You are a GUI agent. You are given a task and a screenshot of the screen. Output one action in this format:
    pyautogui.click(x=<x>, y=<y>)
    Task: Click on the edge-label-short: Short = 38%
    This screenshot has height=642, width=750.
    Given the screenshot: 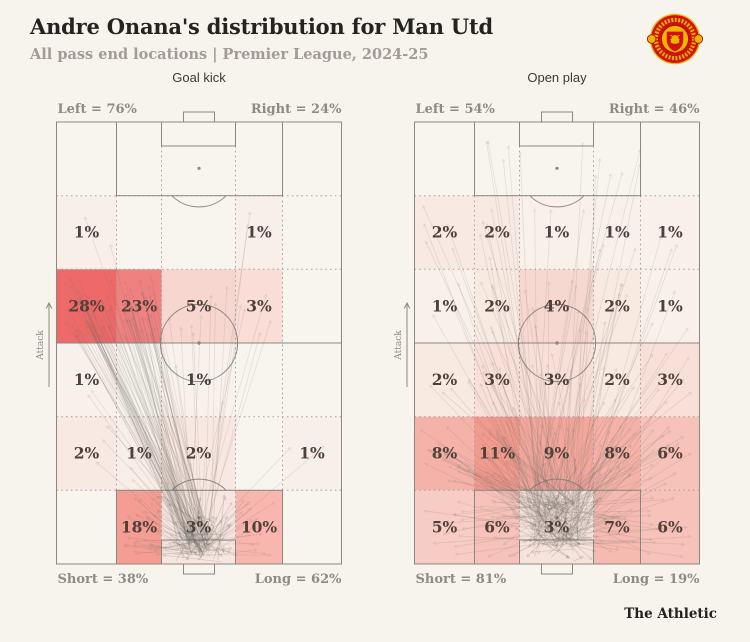 What is the action you would take?
    pyautogui.click(x=103, y=579)
    